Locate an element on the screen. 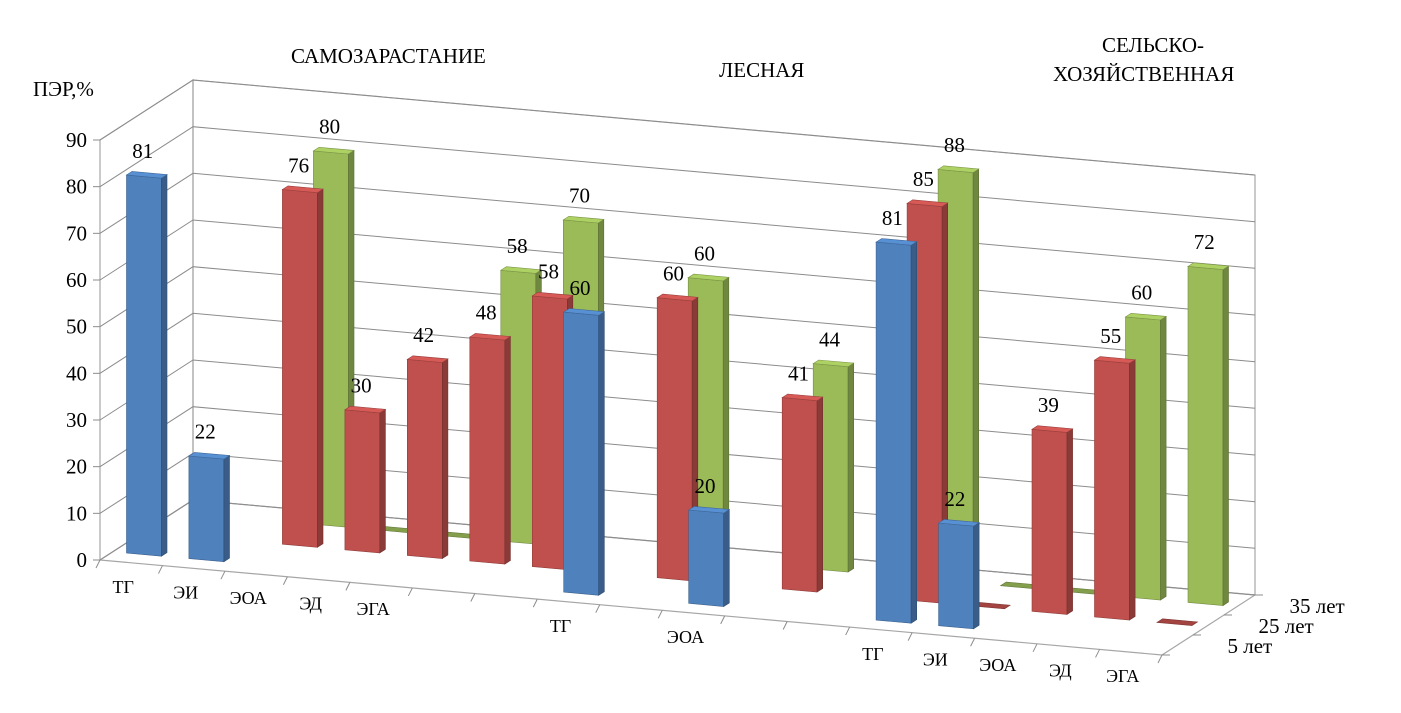 This screenshot has width=1401, height=713. group-title-agricultural-line2: ХОЗЯЙСТВЕННАЯ is located at coordinates (1143, 74).